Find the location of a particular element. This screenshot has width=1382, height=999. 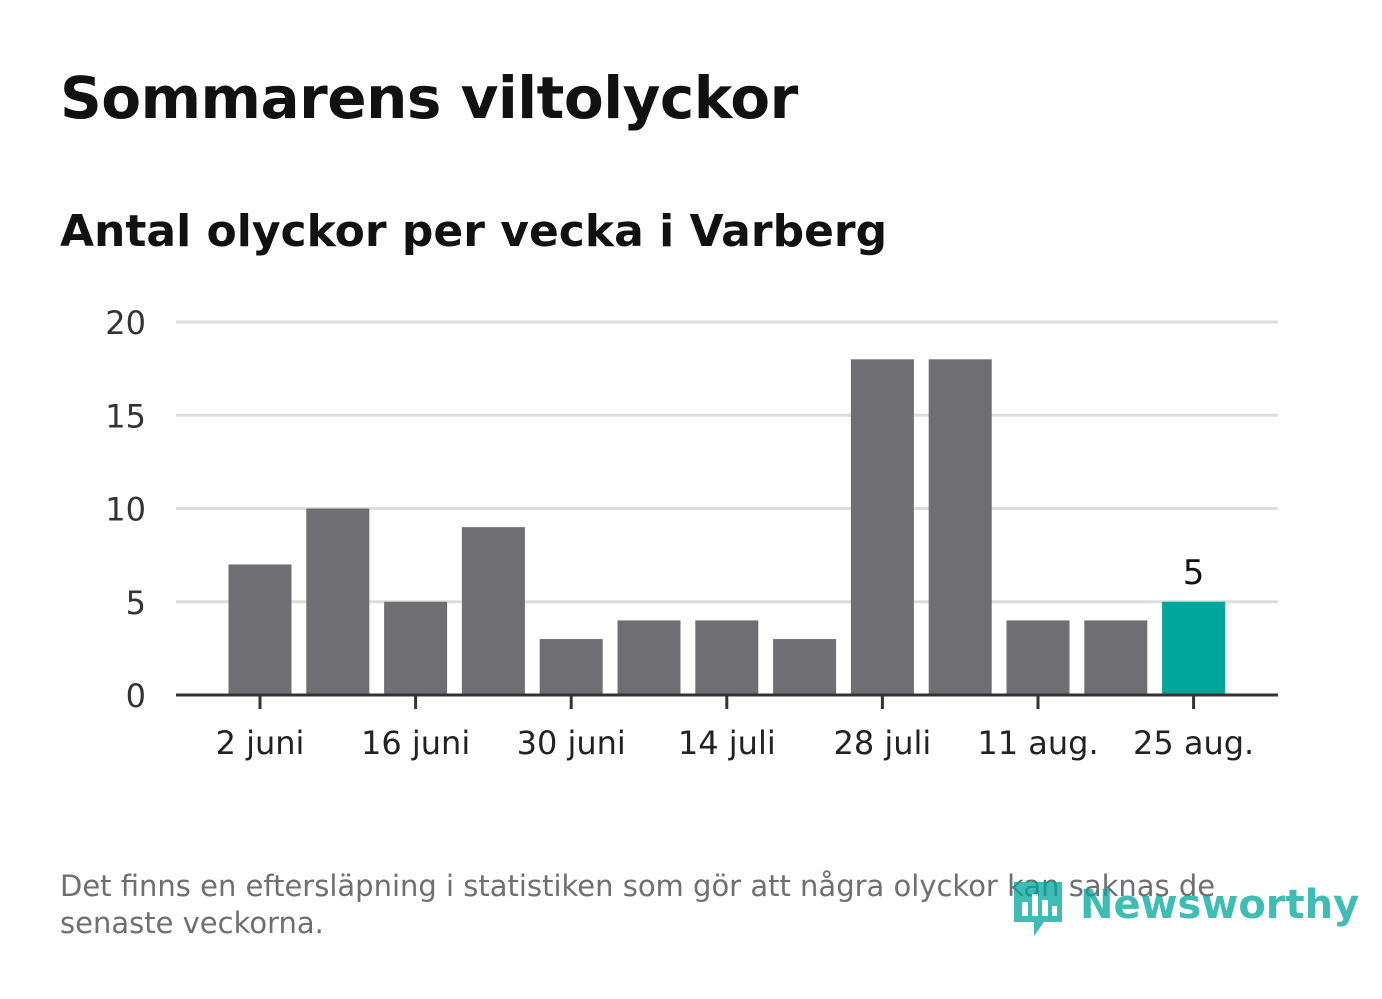

bar-16-juni is located at coordinates (416, 648).